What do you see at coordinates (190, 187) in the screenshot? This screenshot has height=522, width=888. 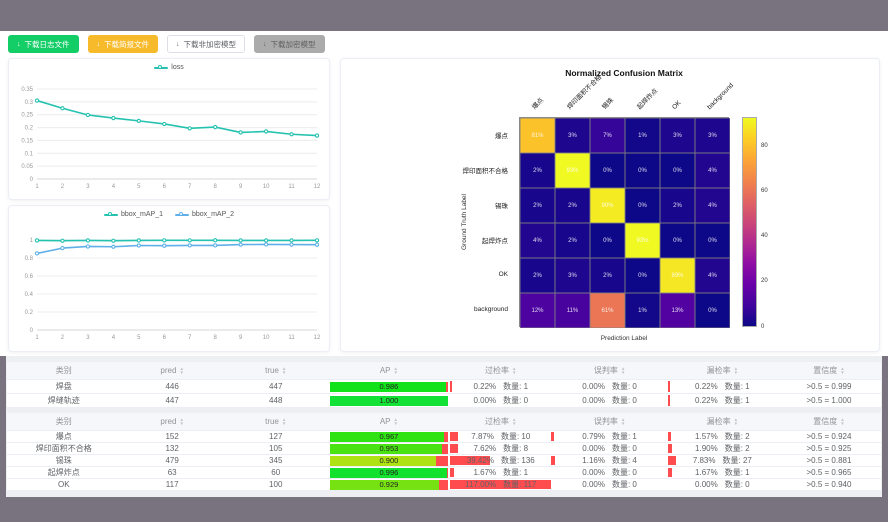 I see `svg-text: 7` at bounding box center [190, 187].